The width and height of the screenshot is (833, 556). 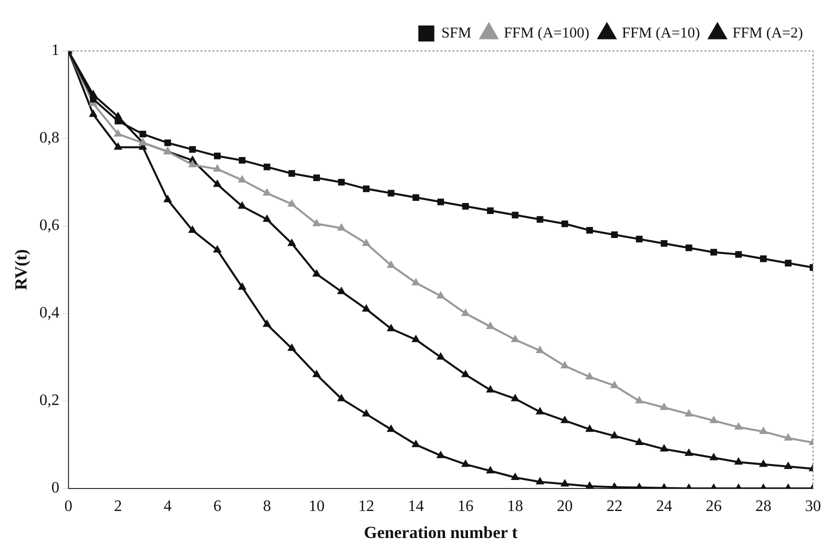 I want to click on y-tick-label: 0,2, so click(x=49, y=401).